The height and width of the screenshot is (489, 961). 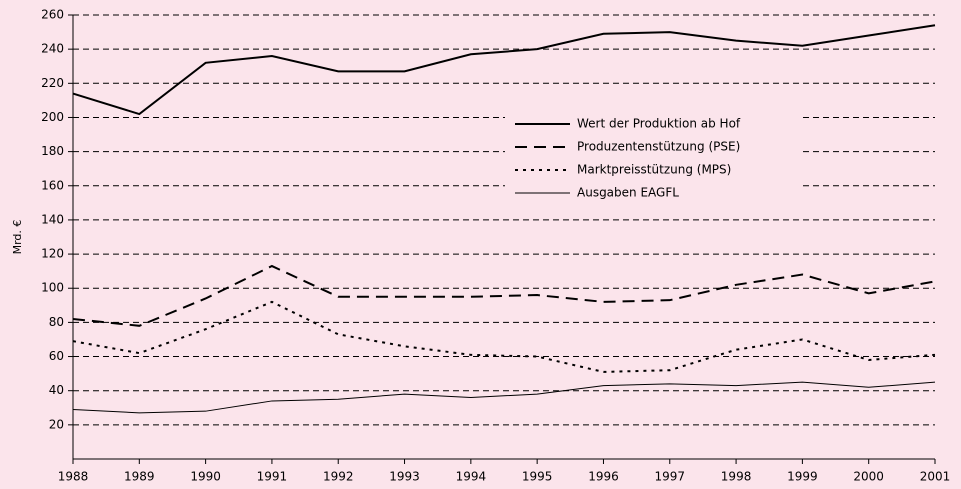 I want to click on x-tick-label: 1992, so click(x=338, y=477).